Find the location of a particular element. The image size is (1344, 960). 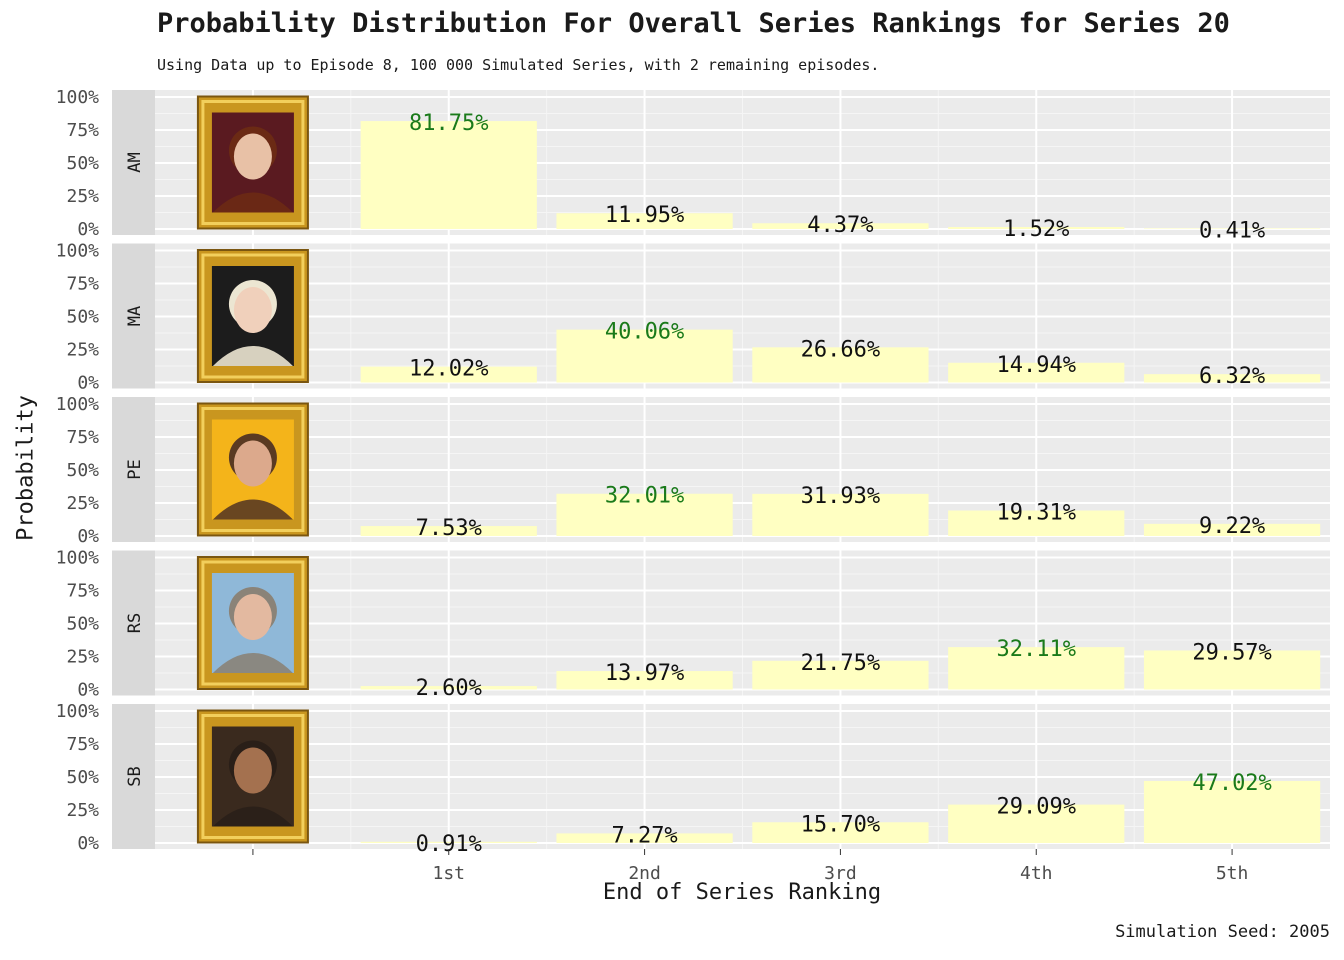

data-label: 32.11% is located at coordinates (1036, 649).